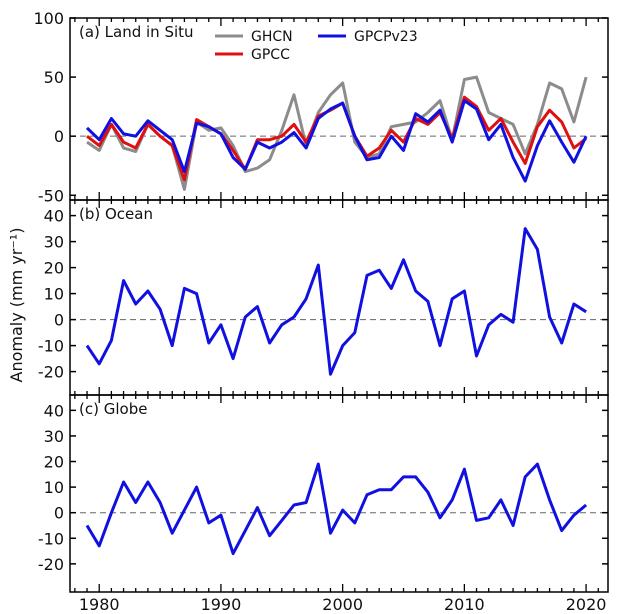 Image resolution: width=620 pixels, height=614 pixels. I want to click on legend-label-gpcpv23: GPCPv23, so click(386, 37).